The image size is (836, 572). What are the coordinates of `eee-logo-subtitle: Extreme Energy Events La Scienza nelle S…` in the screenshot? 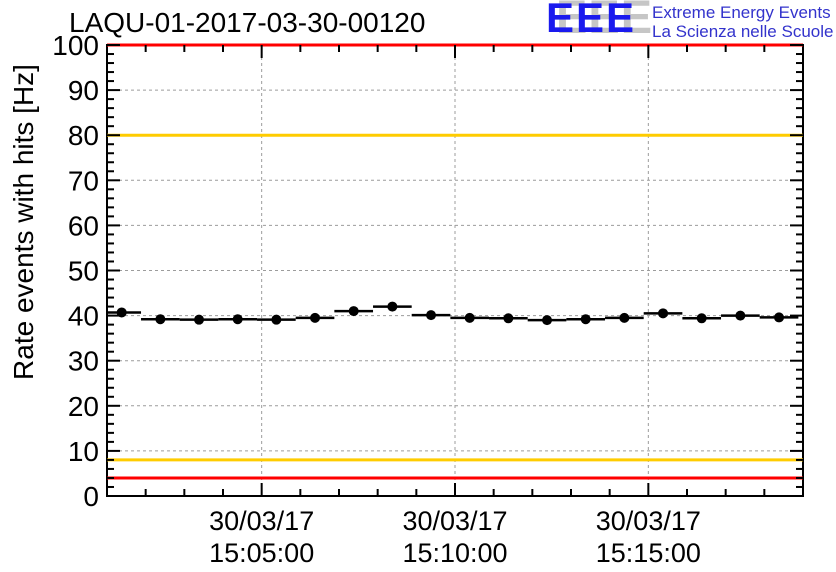 It's located at (742, 22).